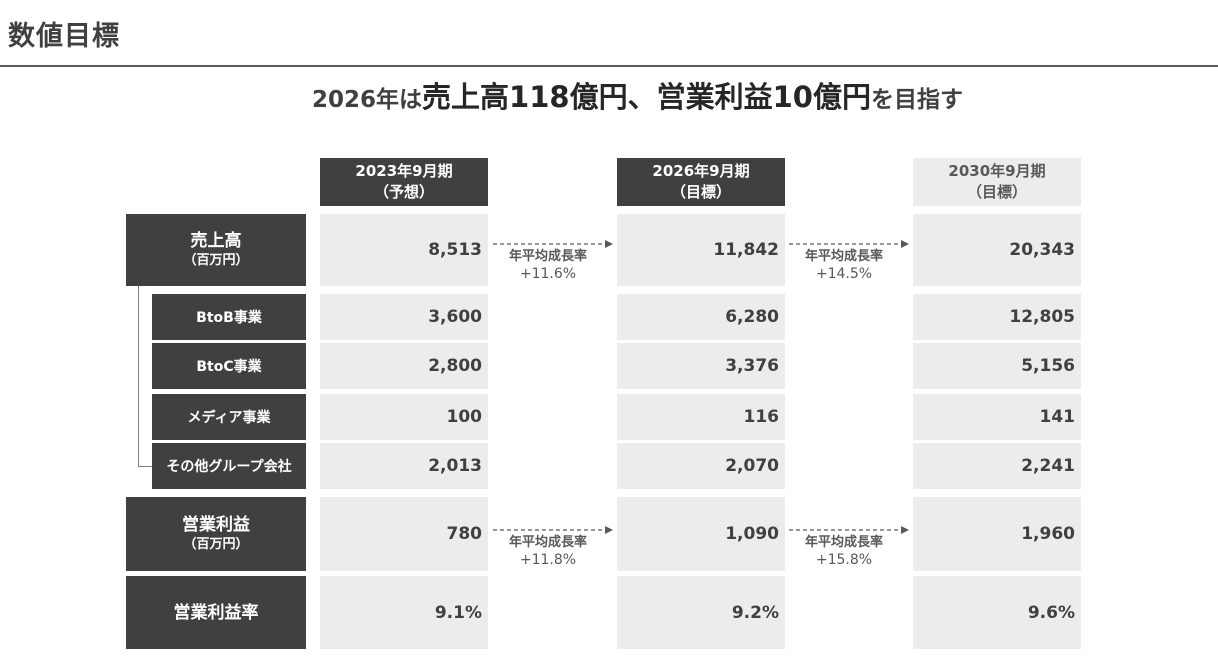  Describe the element at coordinates (138, 376) in the screenshot. I see `segment-tree-line` at that location.